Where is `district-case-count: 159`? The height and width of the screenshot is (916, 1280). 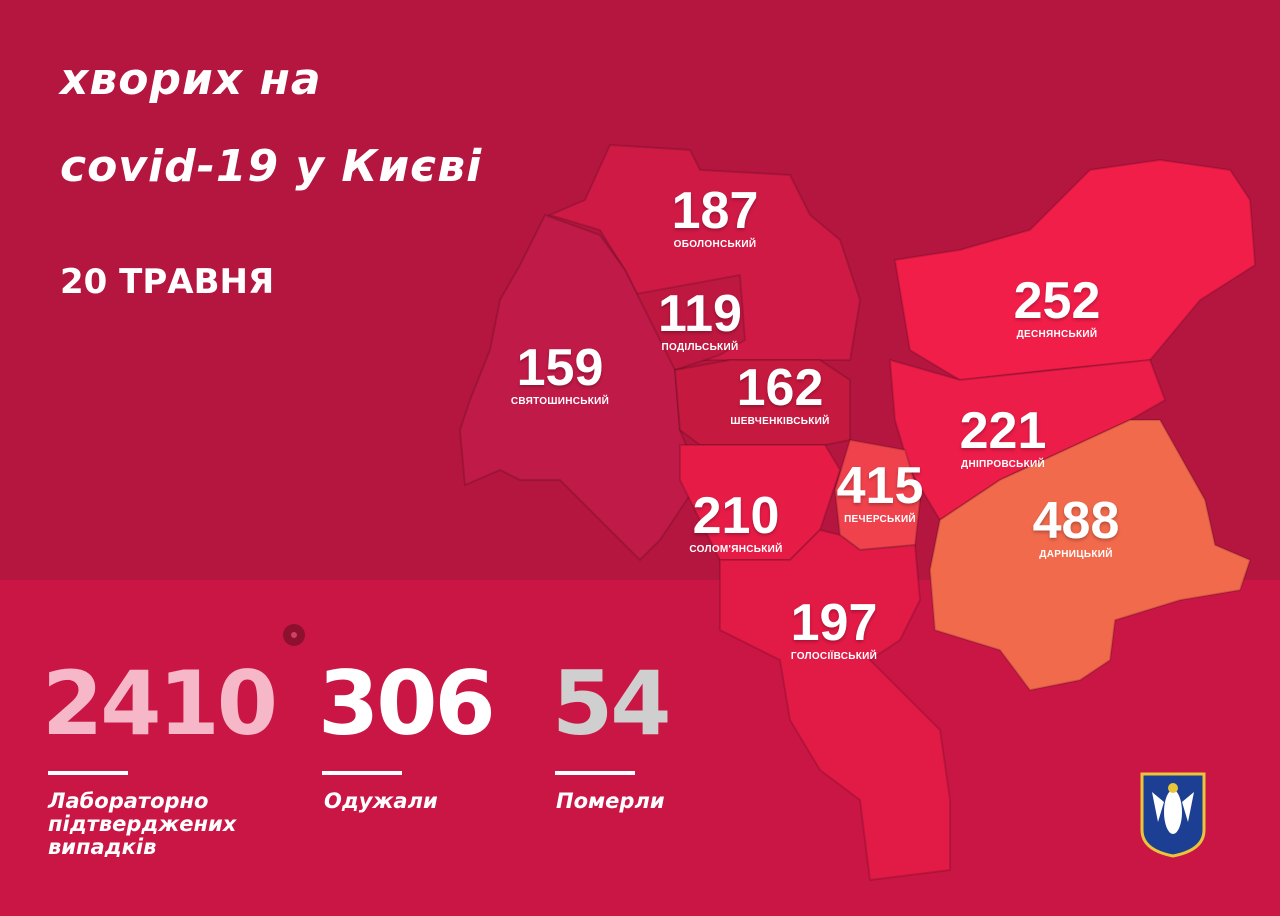
district-case-count: 159 is located at coordinates (560, 368).